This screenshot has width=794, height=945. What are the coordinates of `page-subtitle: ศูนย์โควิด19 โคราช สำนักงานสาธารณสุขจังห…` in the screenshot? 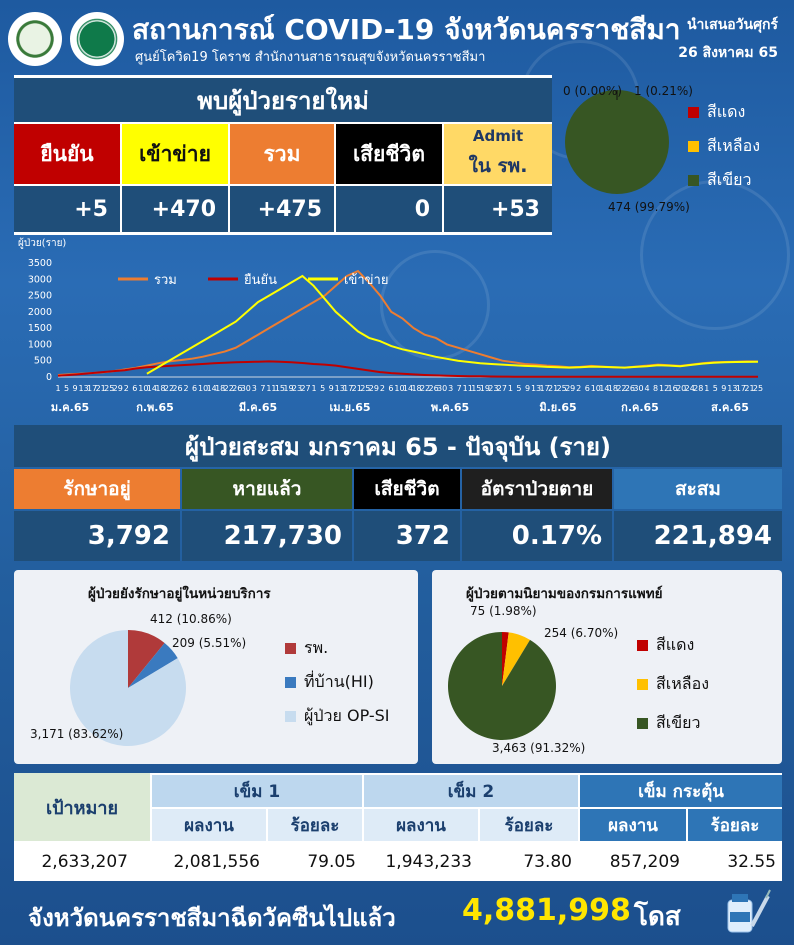 It's located at (310, 57).